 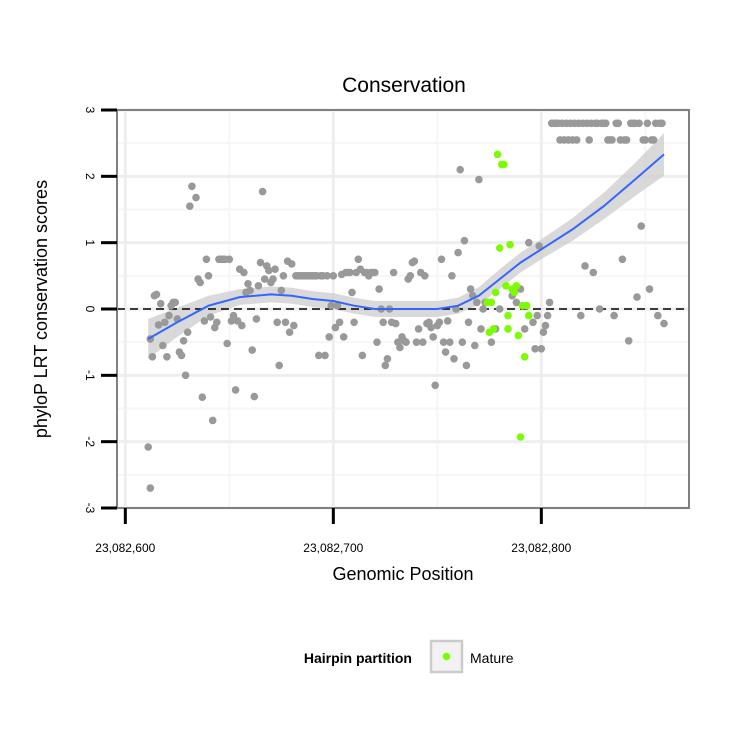 What do you see at coordinates (90, 309) in the screenshot?
I see `y-tick-label: 0` at bounding box center [90, 309].